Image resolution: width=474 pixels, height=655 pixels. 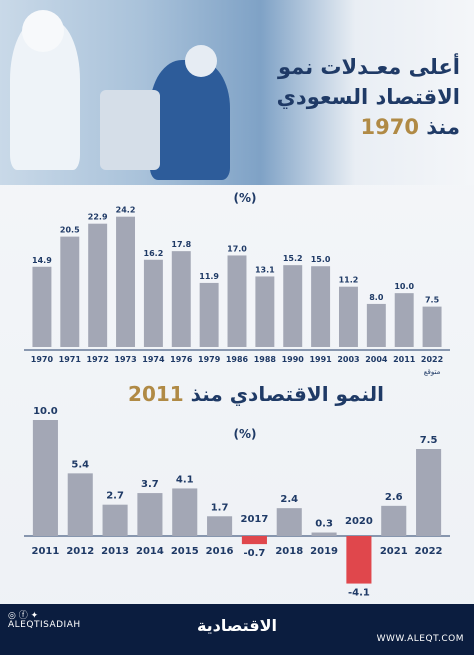 What do you see at coordinates (289, 551) in the screenshot?
I see `x-tick-label: 2018` at bounding box center [289, 551].